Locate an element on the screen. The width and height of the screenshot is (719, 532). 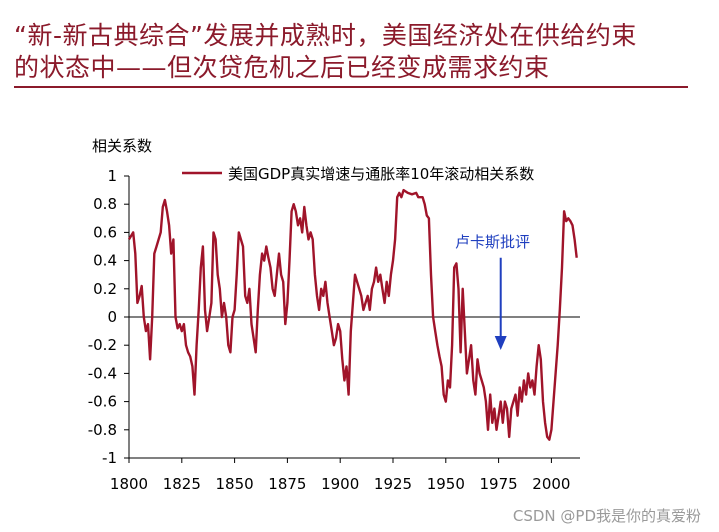
legend: 美国GDP真实增速与通胀率10年滚动相关系数 is located at coordinates (358, 174).